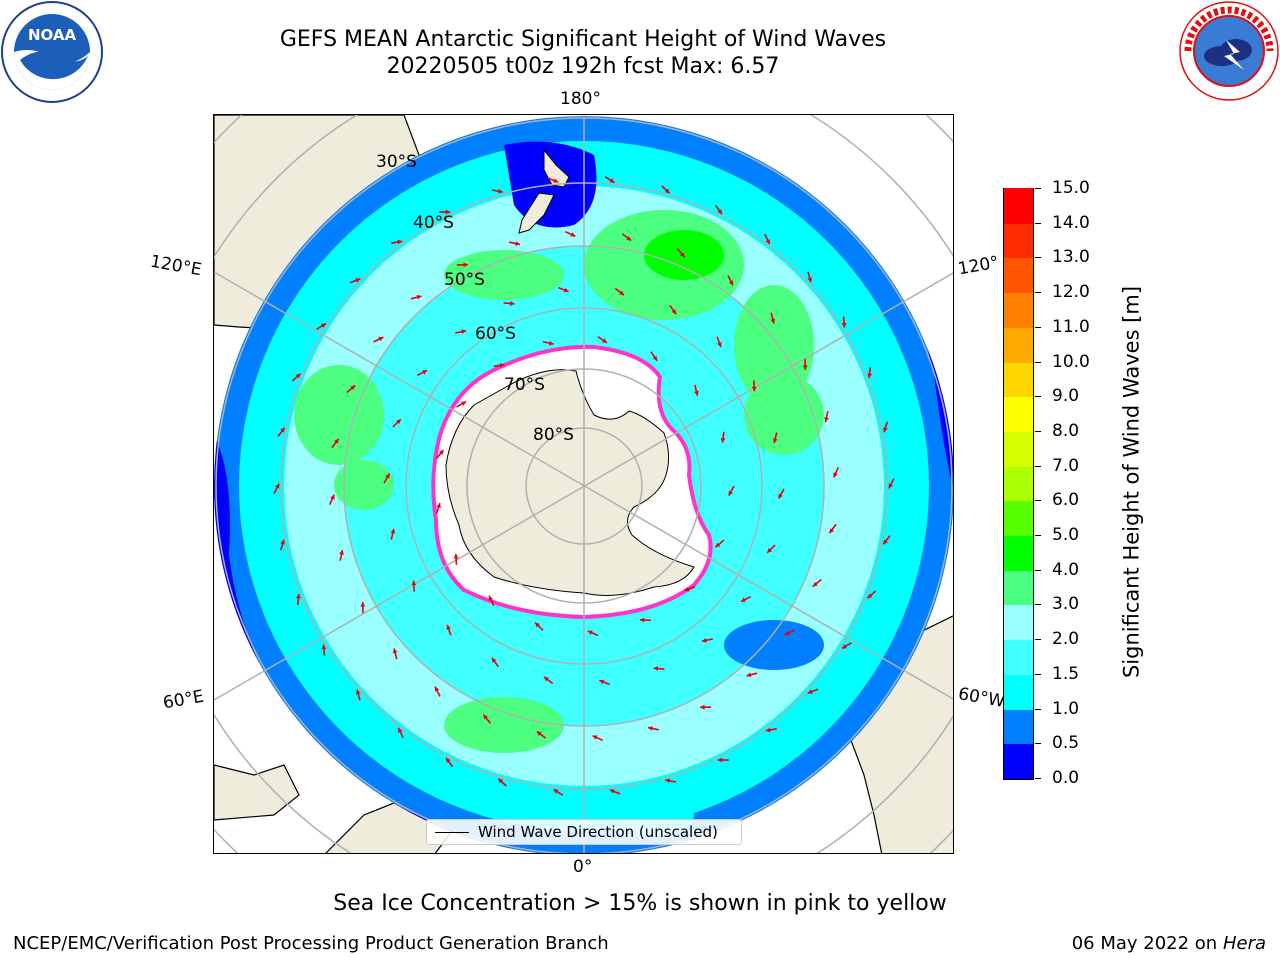 Image resolution: width=1280 pixels, height=960 pixels. What do you see at coordinates (495, 334) in the screenshot?
I see `lat-label-60s: 60°S` at bounding box center [495, 334].